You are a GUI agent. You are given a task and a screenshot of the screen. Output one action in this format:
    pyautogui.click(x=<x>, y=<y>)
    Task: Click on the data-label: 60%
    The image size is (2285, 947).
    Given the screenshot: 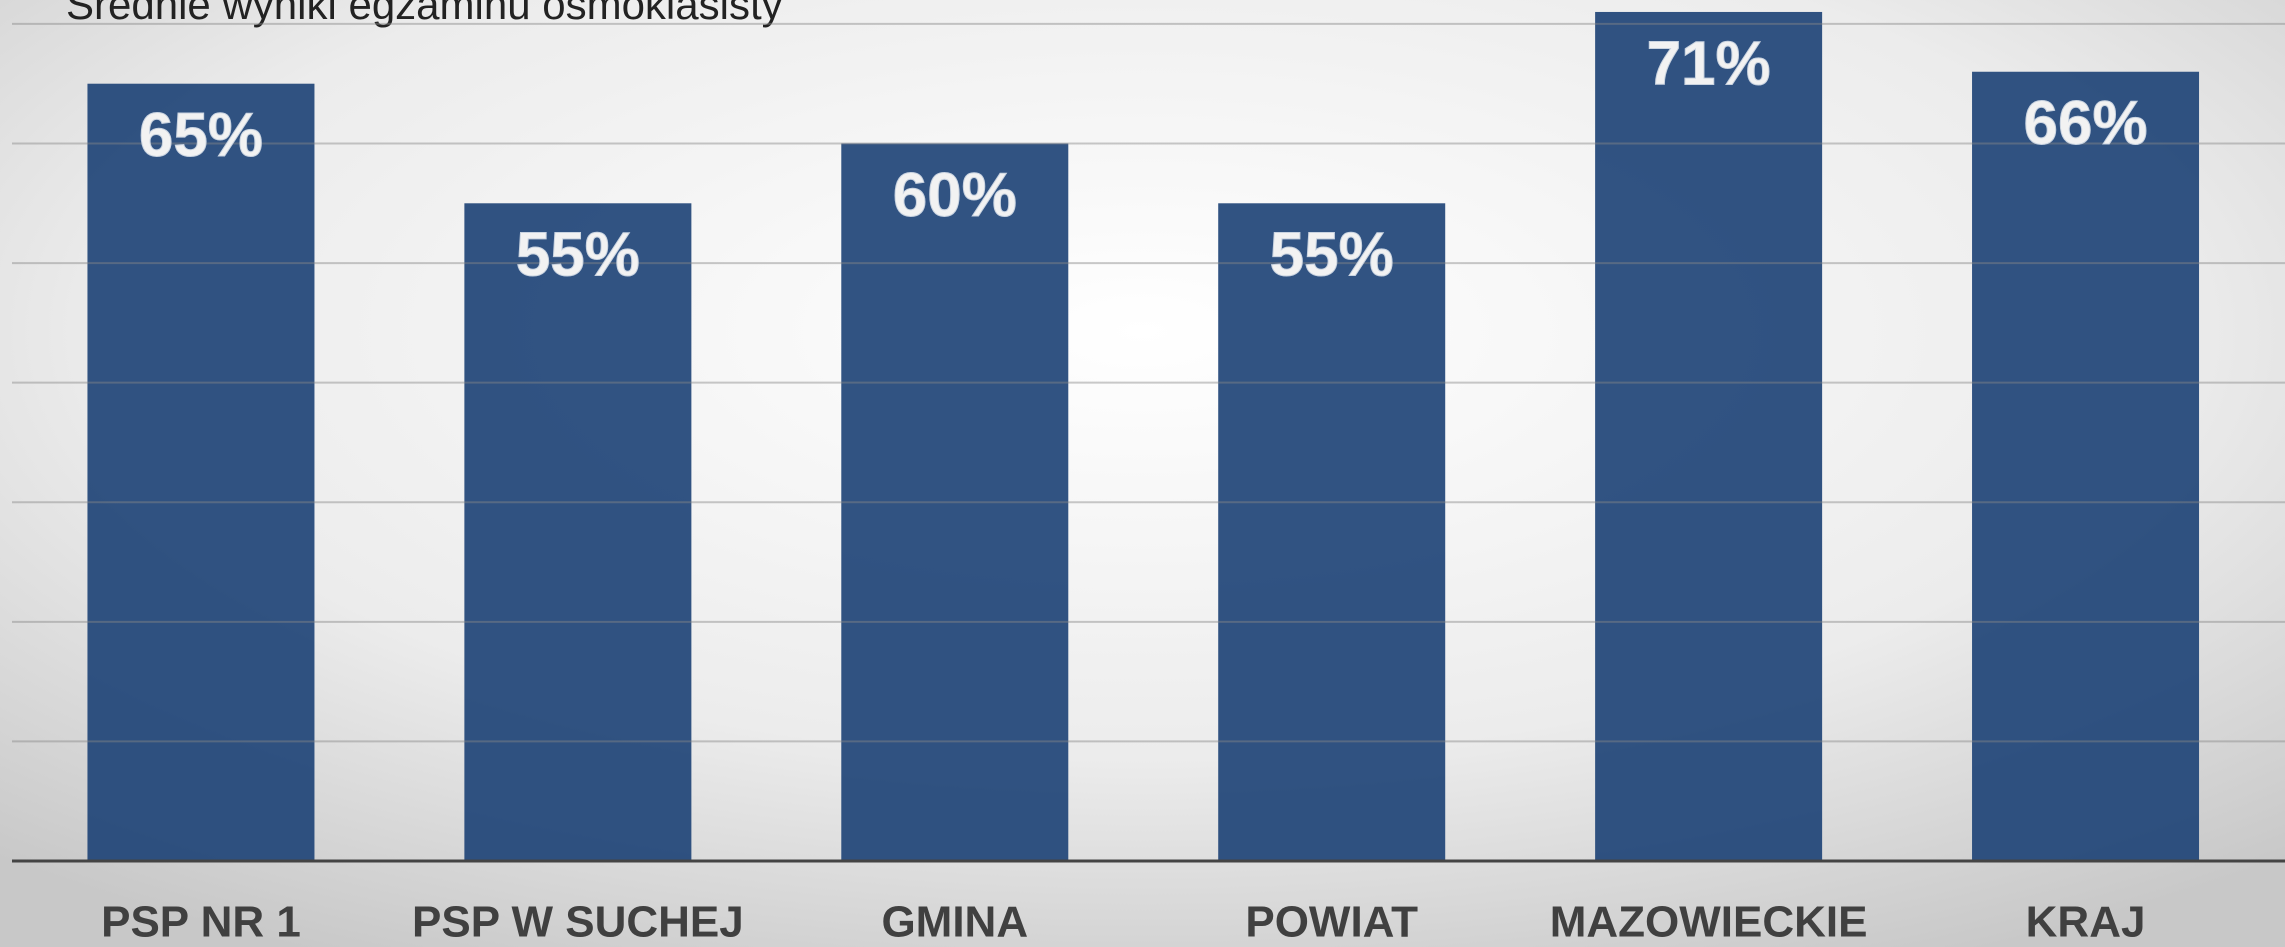 What is the action you would take?
    pyautogui.click(x=955, y=195)
    